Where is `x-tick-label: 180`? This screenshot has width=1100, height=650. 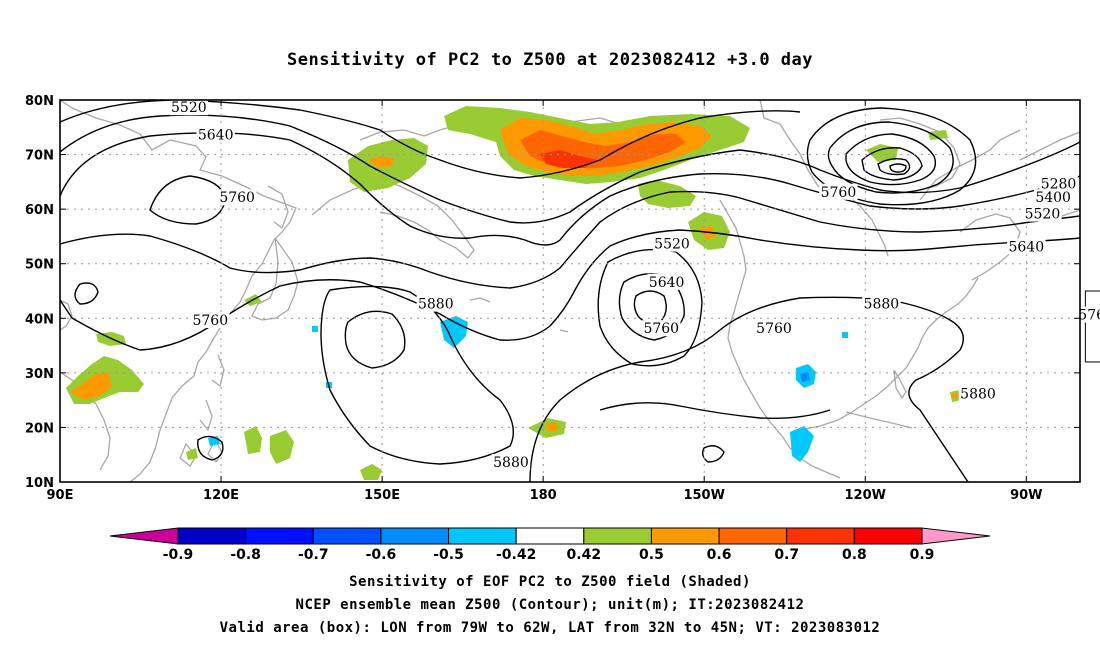 x-tick-label: 180 is located at coordinates (543, 495).